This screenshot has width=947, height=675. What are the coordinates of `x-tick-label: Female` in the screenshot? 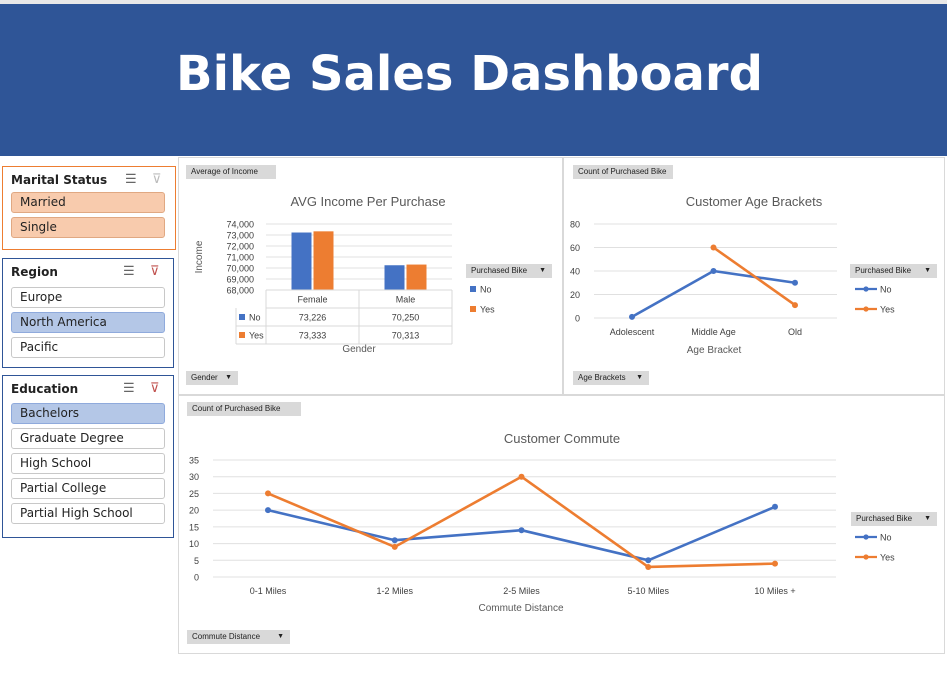 It's located at (312, 300).